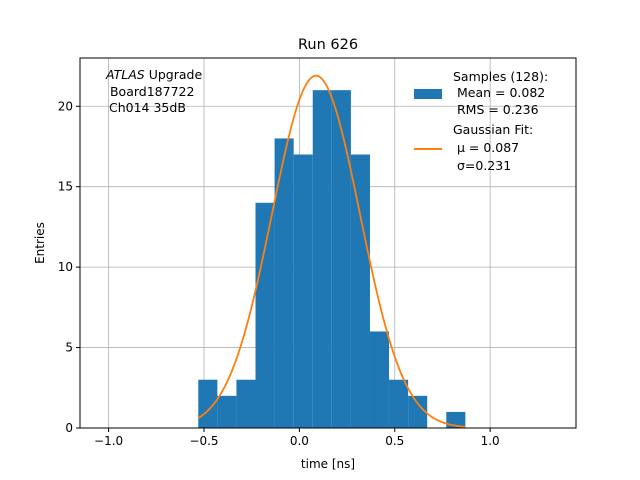 The width and height of the screenshot is (640, 480). What do you see at coordinates (40, 243) in the screenshot?
I see `y-axis-label: Entries` at bounding box center [40, 243].